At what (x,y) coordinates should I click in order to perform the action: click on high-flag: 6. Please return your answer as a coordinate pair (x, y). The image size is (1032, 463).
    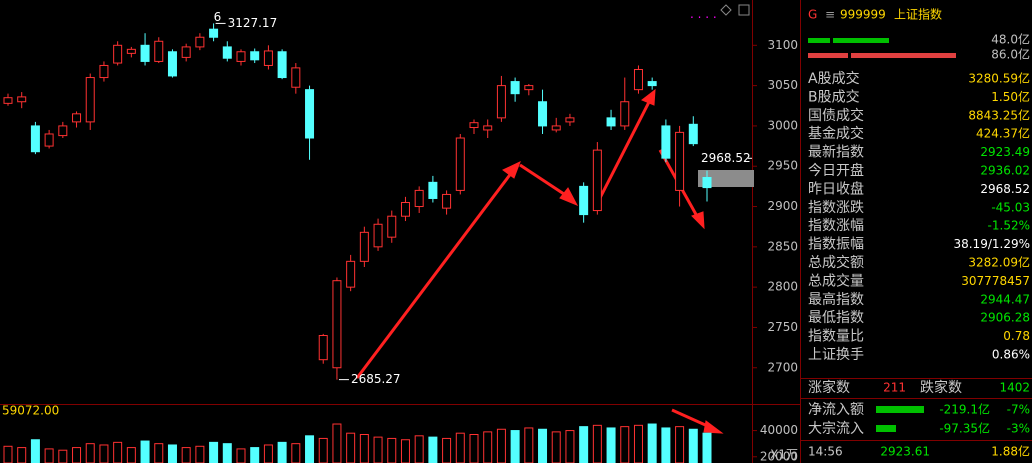
    Looking at the image, I should click on (218, 17).